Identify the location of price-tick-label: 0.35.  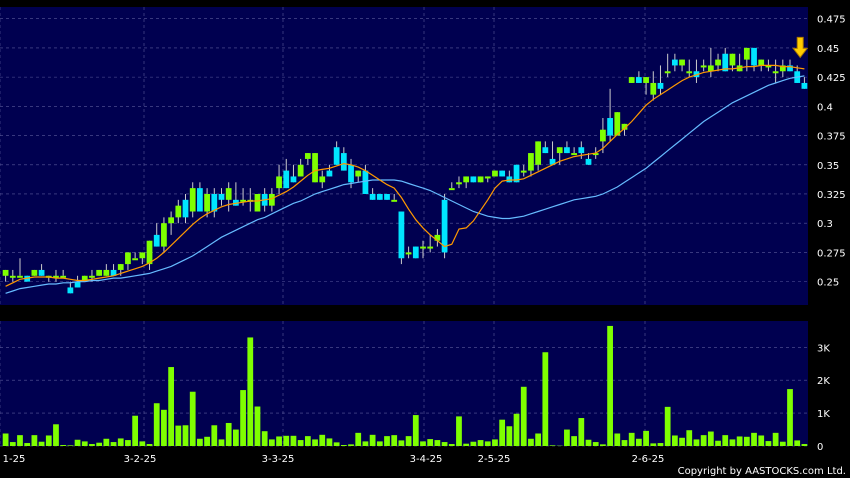
(828, 166).